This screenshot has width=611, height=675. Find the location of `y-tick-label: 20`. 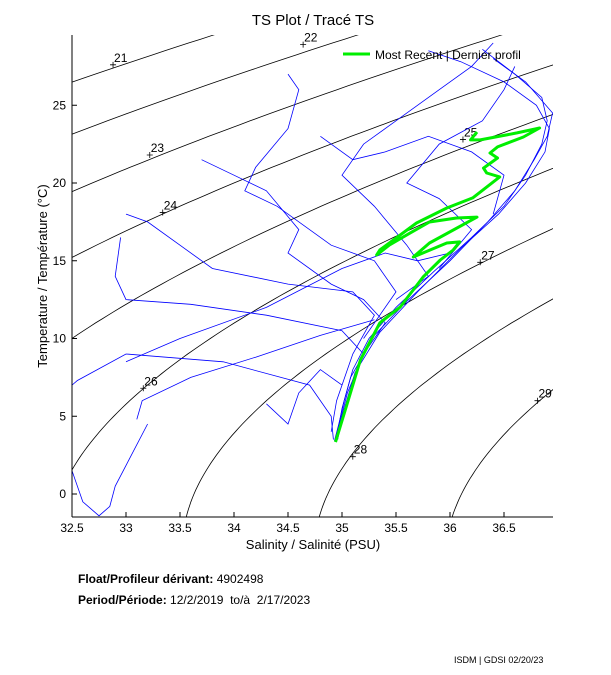

y-tick-label: 20 is located at coordinates (60, 183).